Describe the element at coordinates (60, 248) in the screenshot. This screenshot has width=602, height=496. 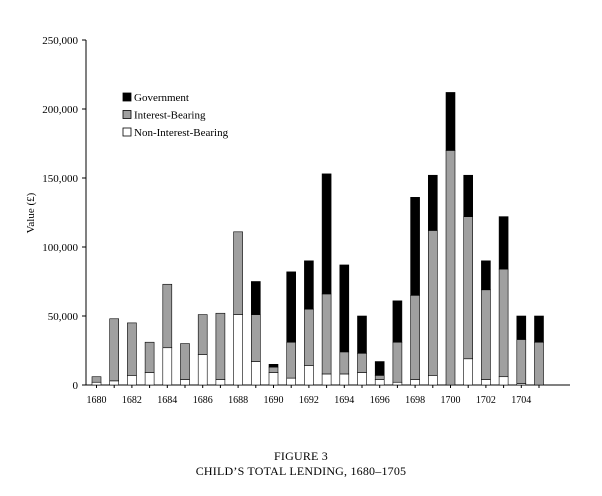
I see `y-tick-label: 100,000` at that location.